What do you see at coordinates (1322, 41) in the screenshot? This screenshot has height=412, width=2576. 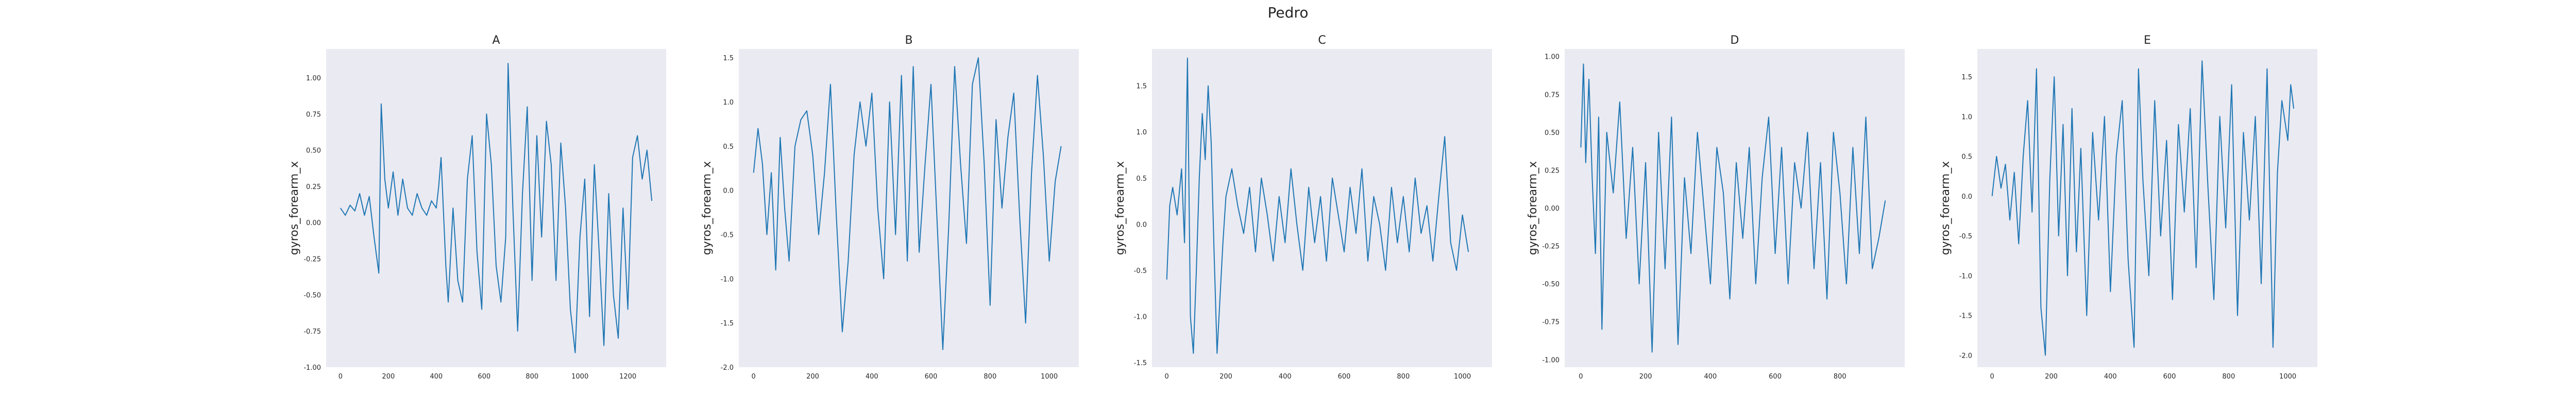 I see `chart-title: C` at bounding box center [1322, 41].